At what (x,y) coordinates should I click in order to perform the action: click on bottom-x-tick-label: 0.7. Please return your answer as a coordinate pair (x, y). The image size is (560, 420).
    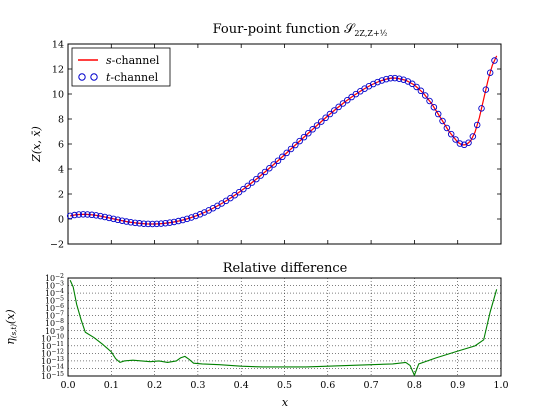
    Looking at the image, I should click on (371, 385).